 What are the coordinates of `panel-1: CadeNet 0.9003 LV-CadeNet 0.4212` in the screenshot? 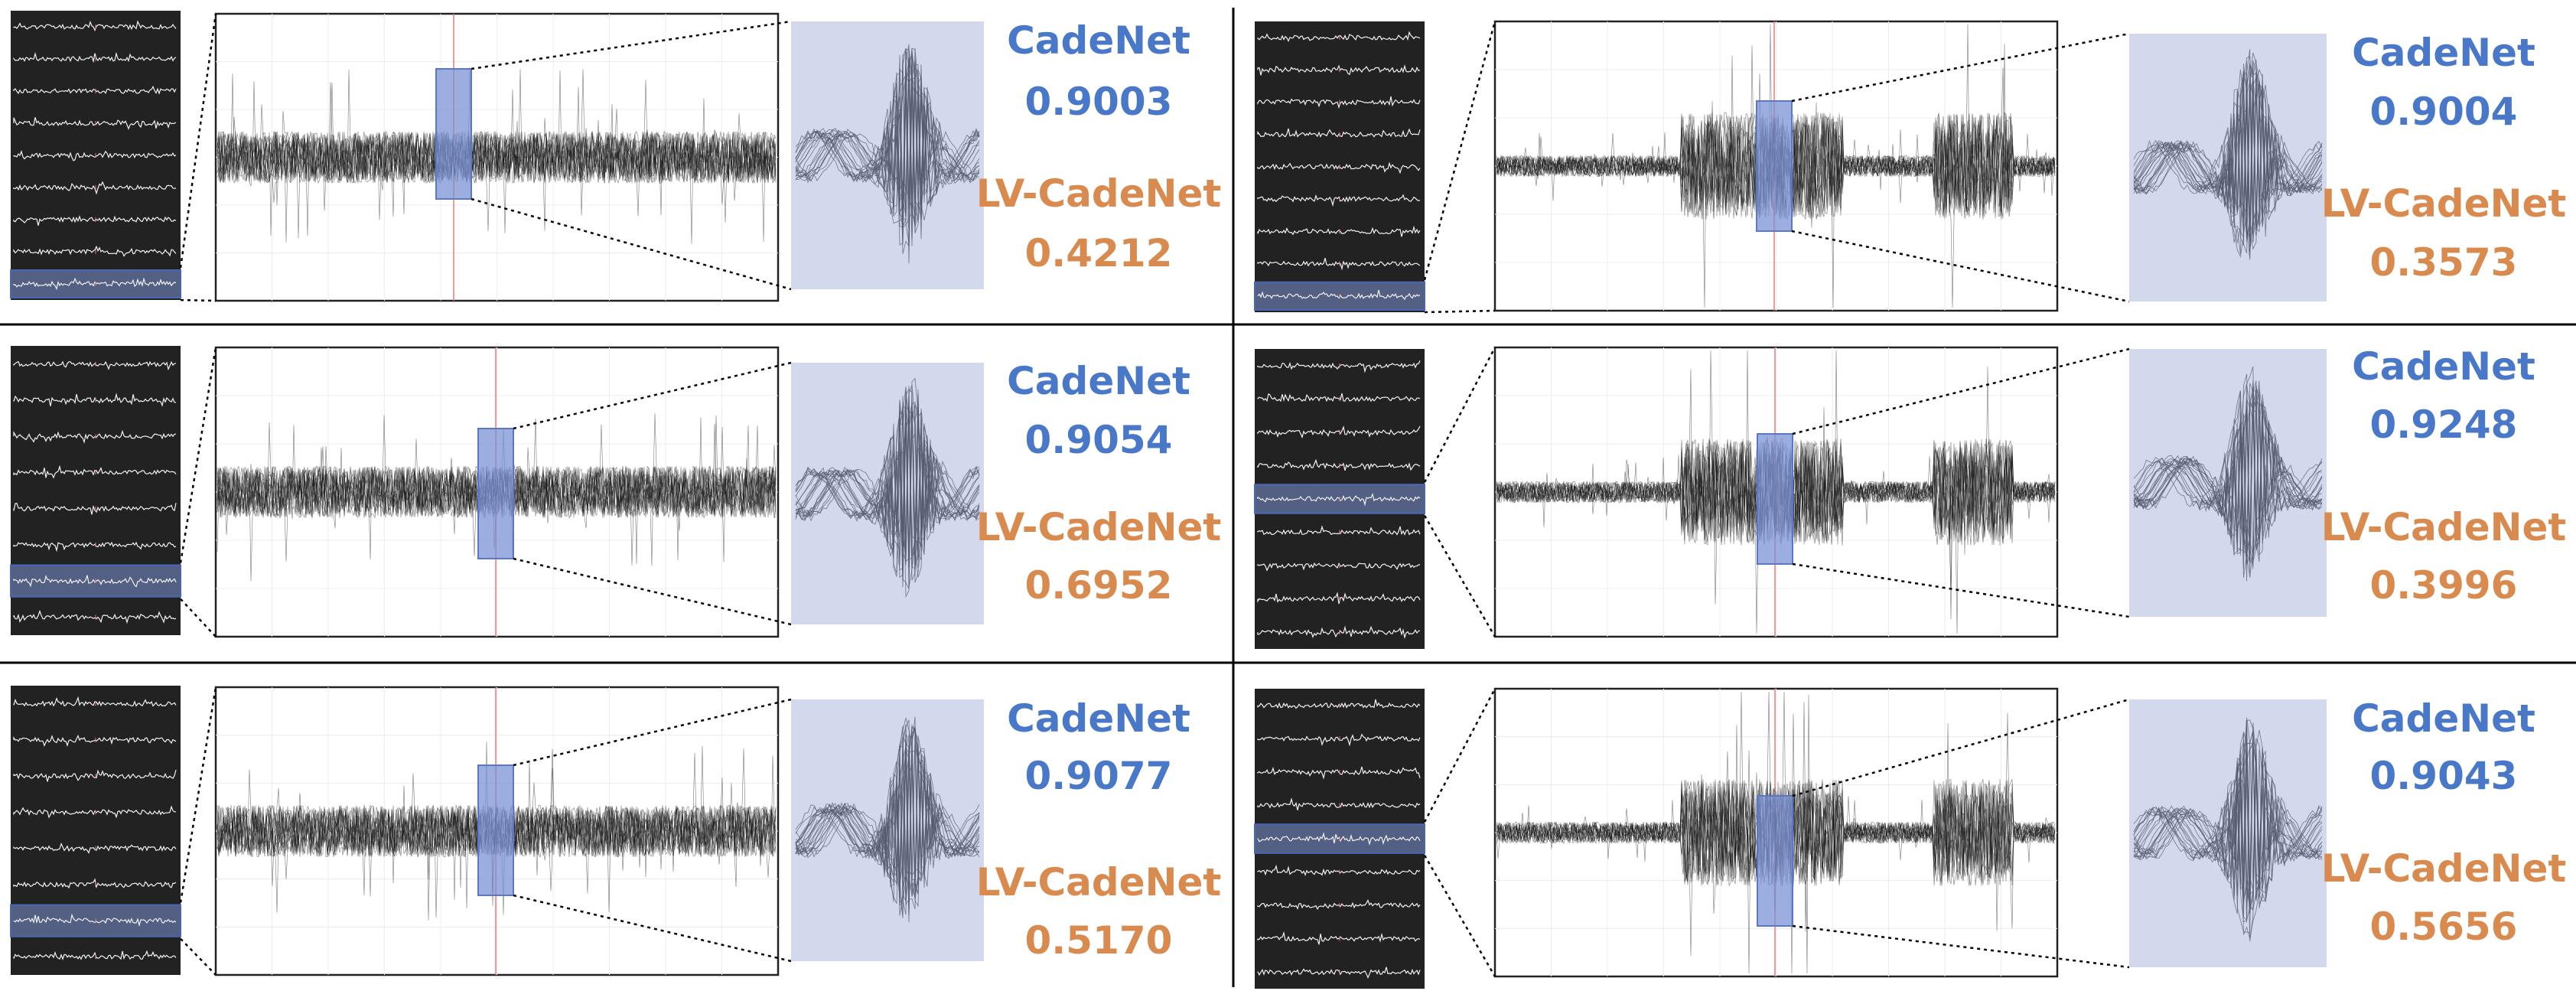 It's located at (616, 156).